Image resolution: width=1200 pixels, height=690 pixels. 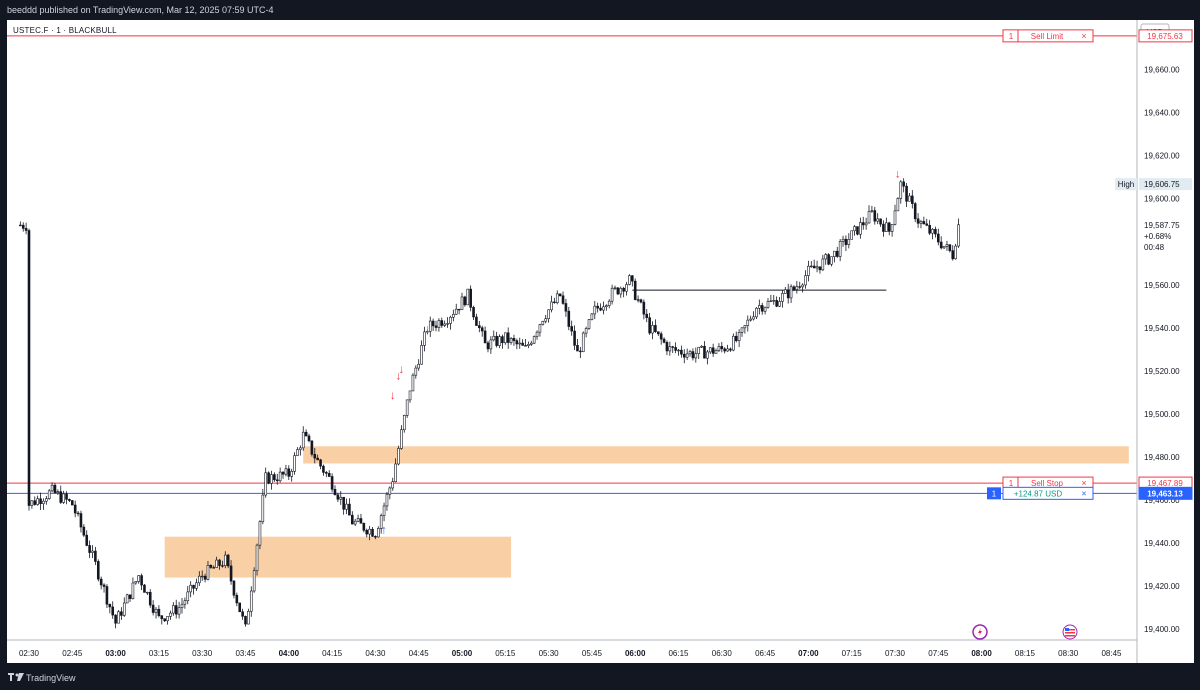 I want to click on position-order-label: 1 +124.87 USD ×, so click(x=1040, y=493).